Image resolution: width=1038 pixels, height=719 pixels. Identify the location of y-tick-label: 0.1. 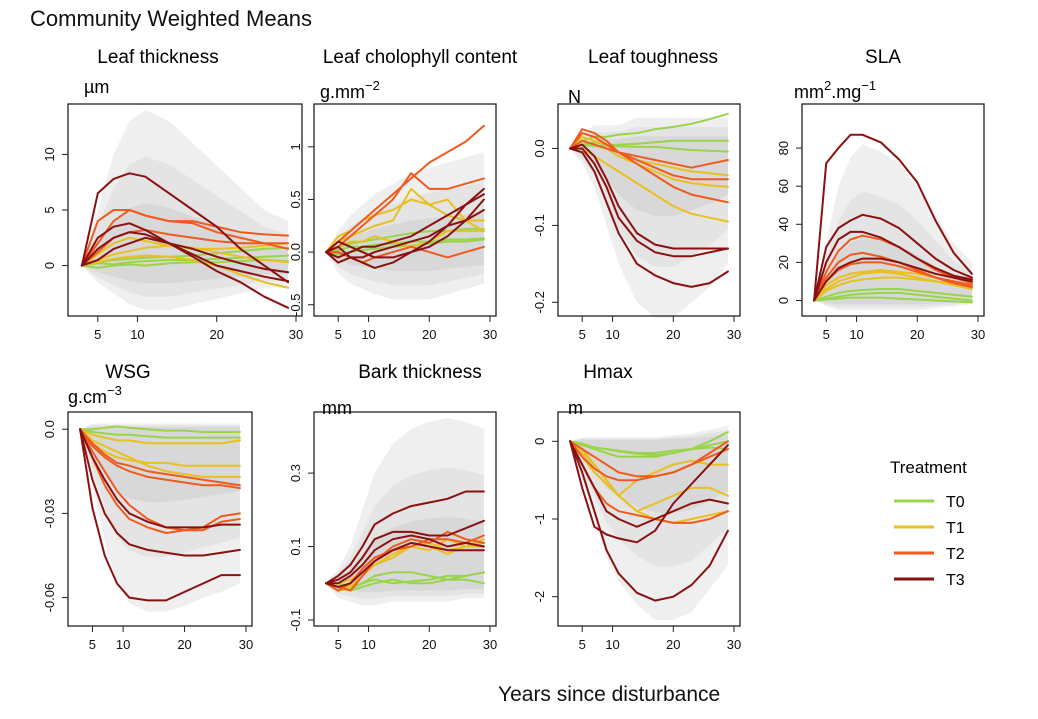
(295, 547).